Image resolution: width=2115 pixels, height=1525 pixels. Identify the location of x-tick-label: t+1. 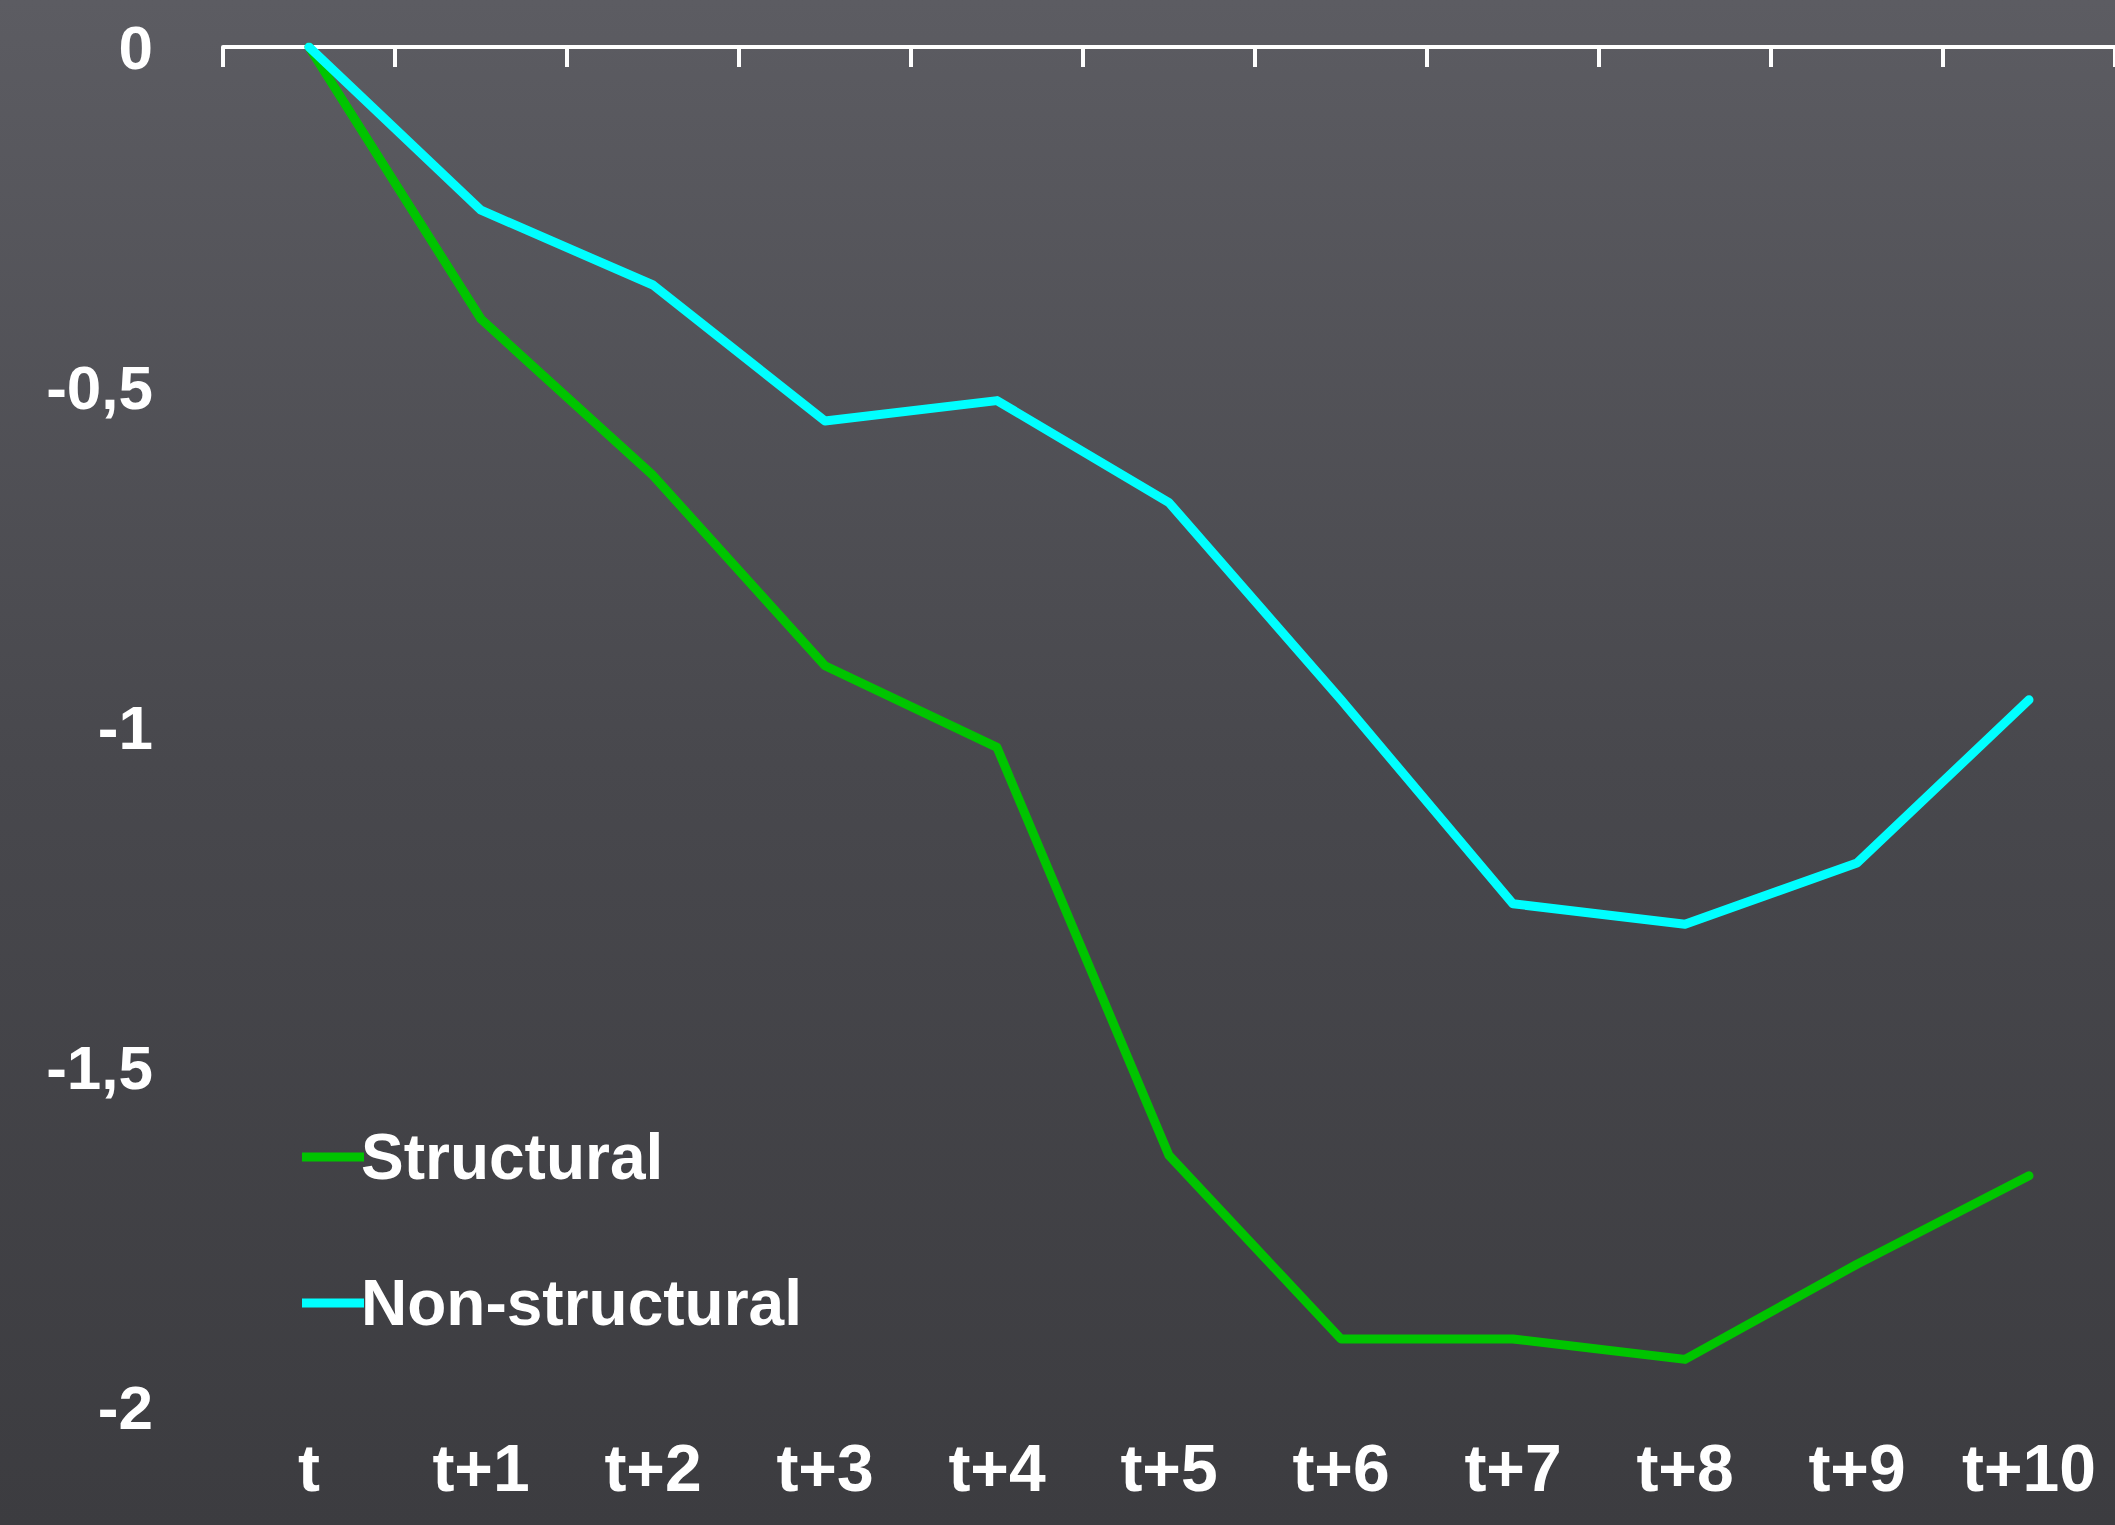
(481, 1468).